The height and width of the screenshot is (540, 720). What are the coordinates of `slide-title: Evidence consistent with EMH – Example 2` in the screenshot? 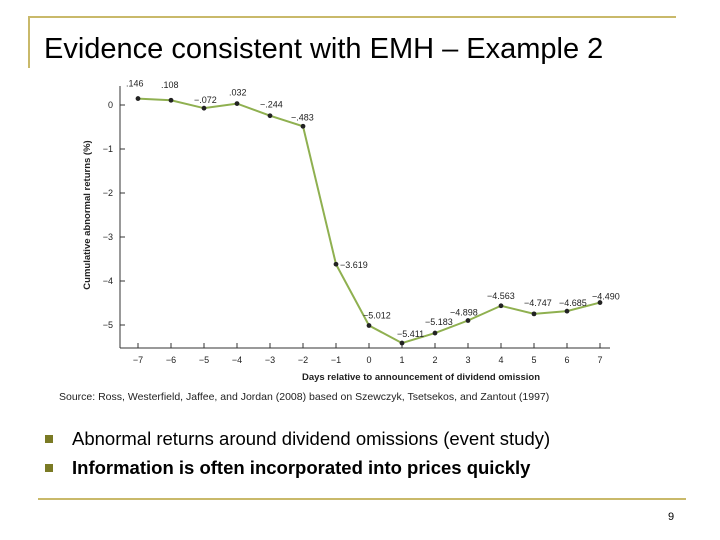 It's located at (324, 49).